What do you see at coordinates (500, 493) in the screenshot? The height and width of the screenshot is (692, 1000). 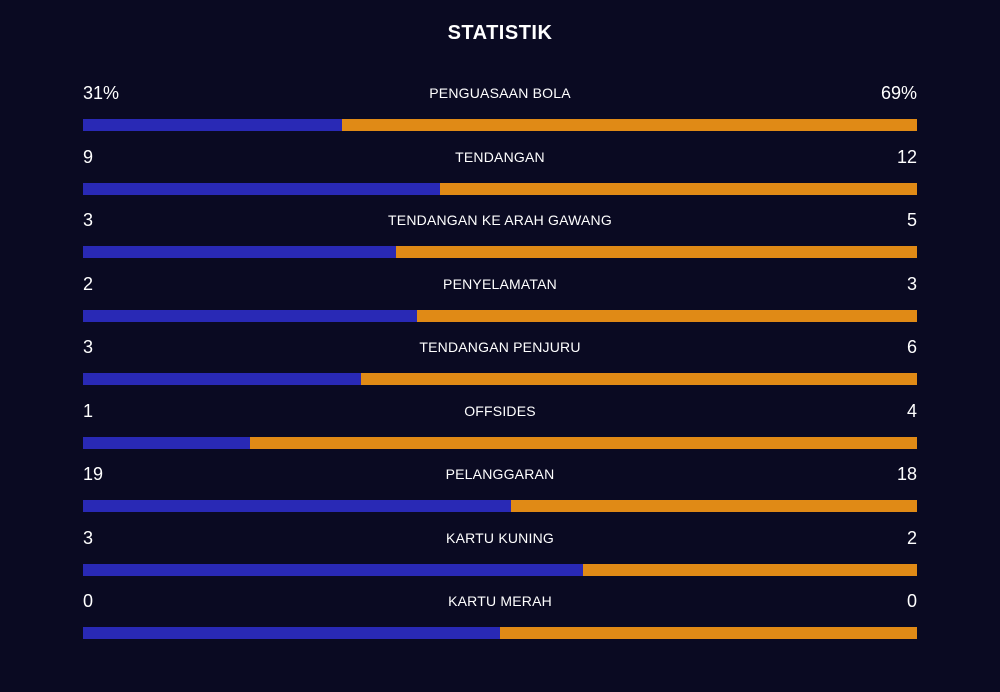 I see `stat-row: 19 18 PELANGGARAN` at bounding box center [500, 493].